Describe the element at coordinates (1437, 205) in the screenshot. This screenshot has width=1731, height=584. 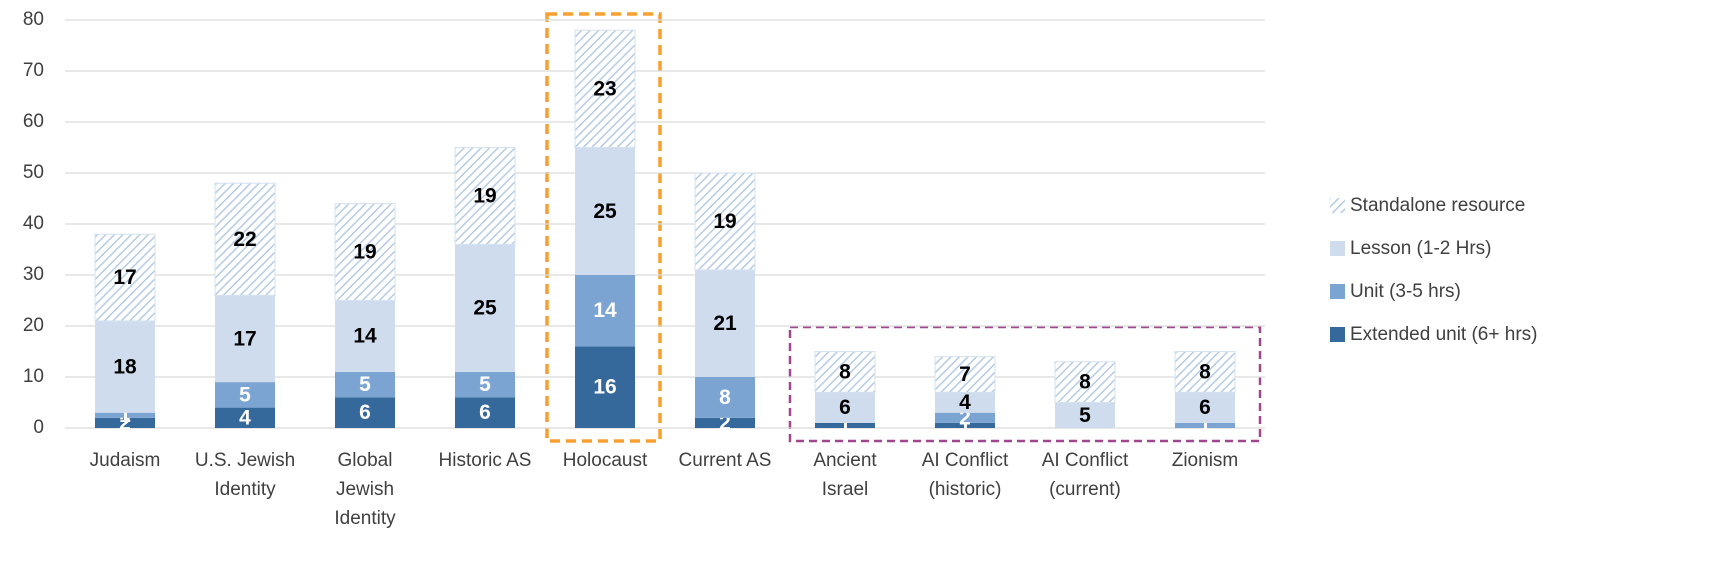
I see `legend-label: Standalone resource` at that location.